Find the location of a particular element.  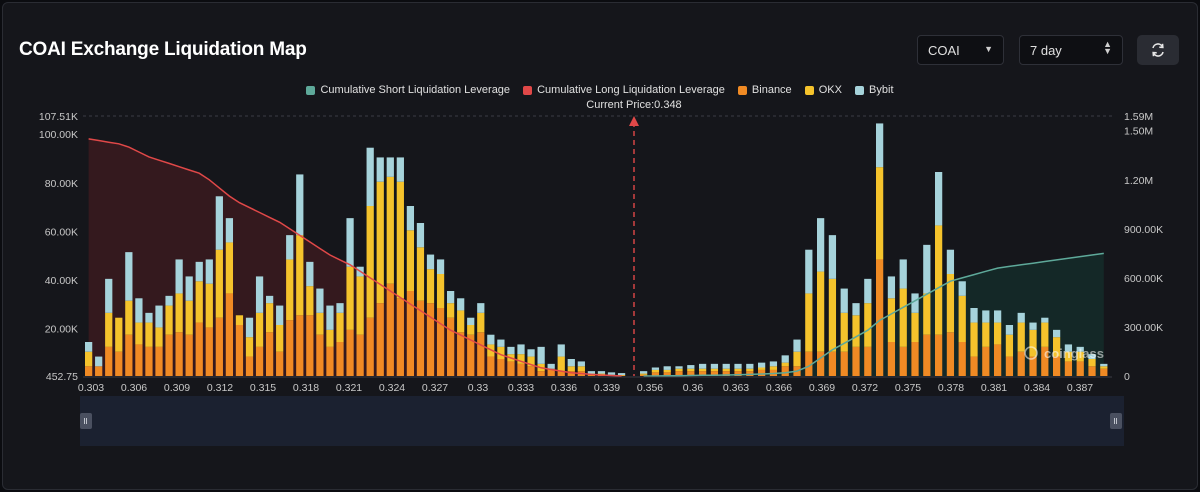

refresh-button is located at coordinates (1158, 50).